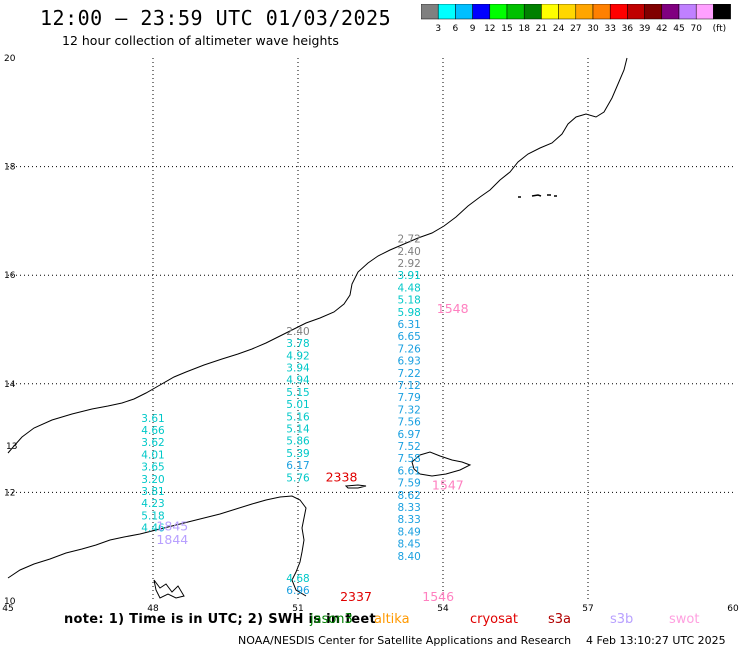  I want to click on wave-height-value: 7.52, so click(408, 447).